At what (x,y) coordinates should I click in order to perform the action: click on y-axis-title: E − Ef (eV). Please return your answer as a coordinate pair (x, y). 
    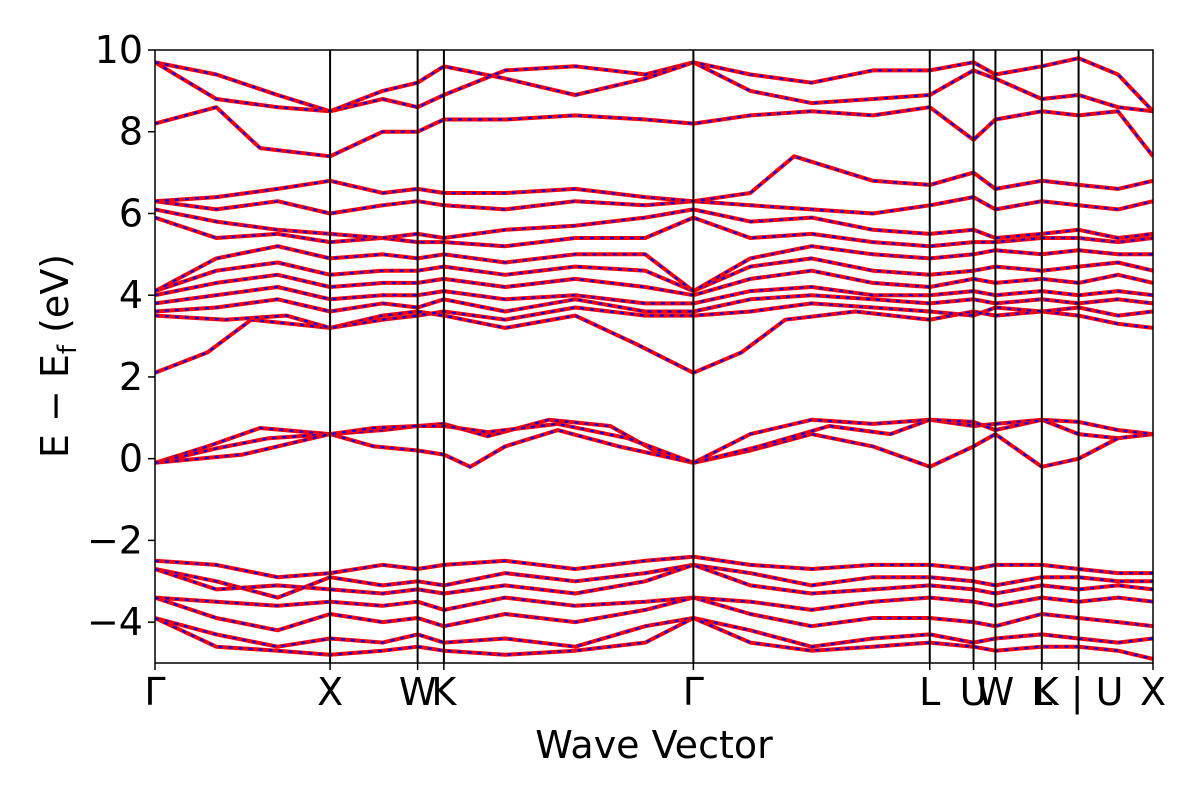
    Looking at the image, I should click on (58, 356).